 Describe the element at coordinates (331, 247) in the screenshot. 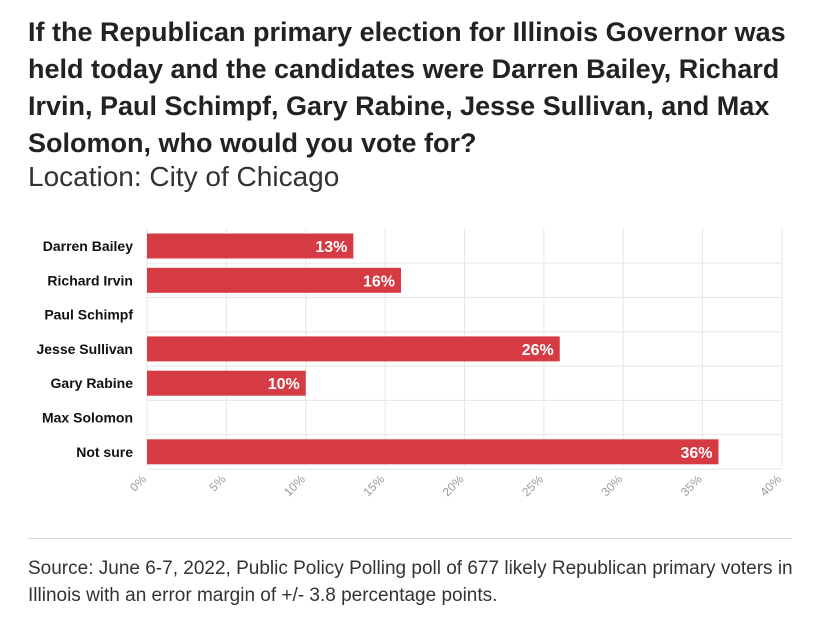

I see `value-label-darren-bailey: 13%` at that location.